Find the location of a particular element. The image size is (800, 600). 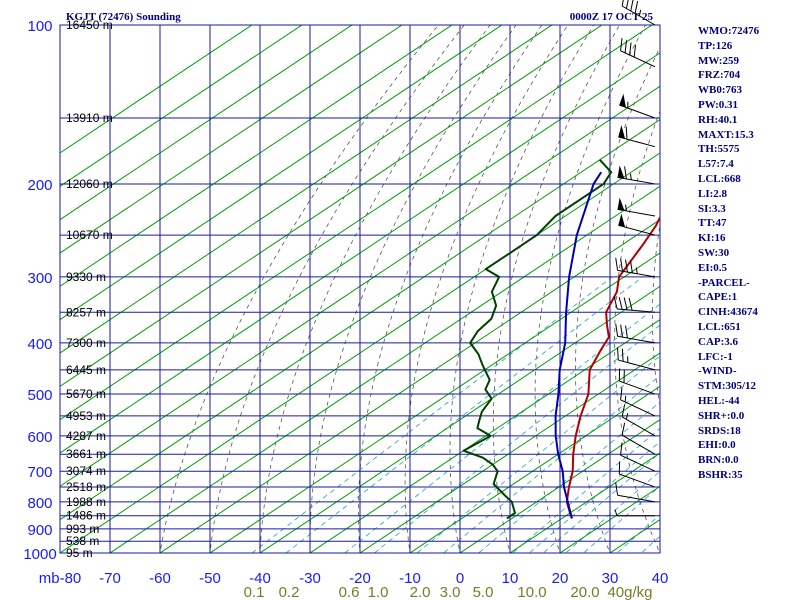

index-item: EHI:0.0 is located at coordinates (717, 445).